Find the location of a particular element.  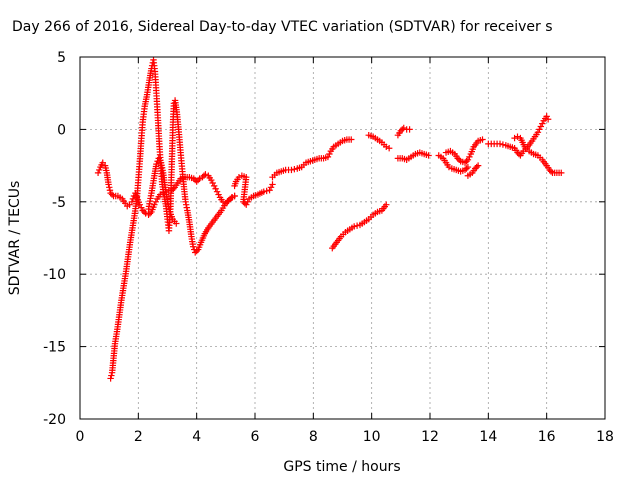

x-tick-label: 16 is located at coordinates (547, 437).